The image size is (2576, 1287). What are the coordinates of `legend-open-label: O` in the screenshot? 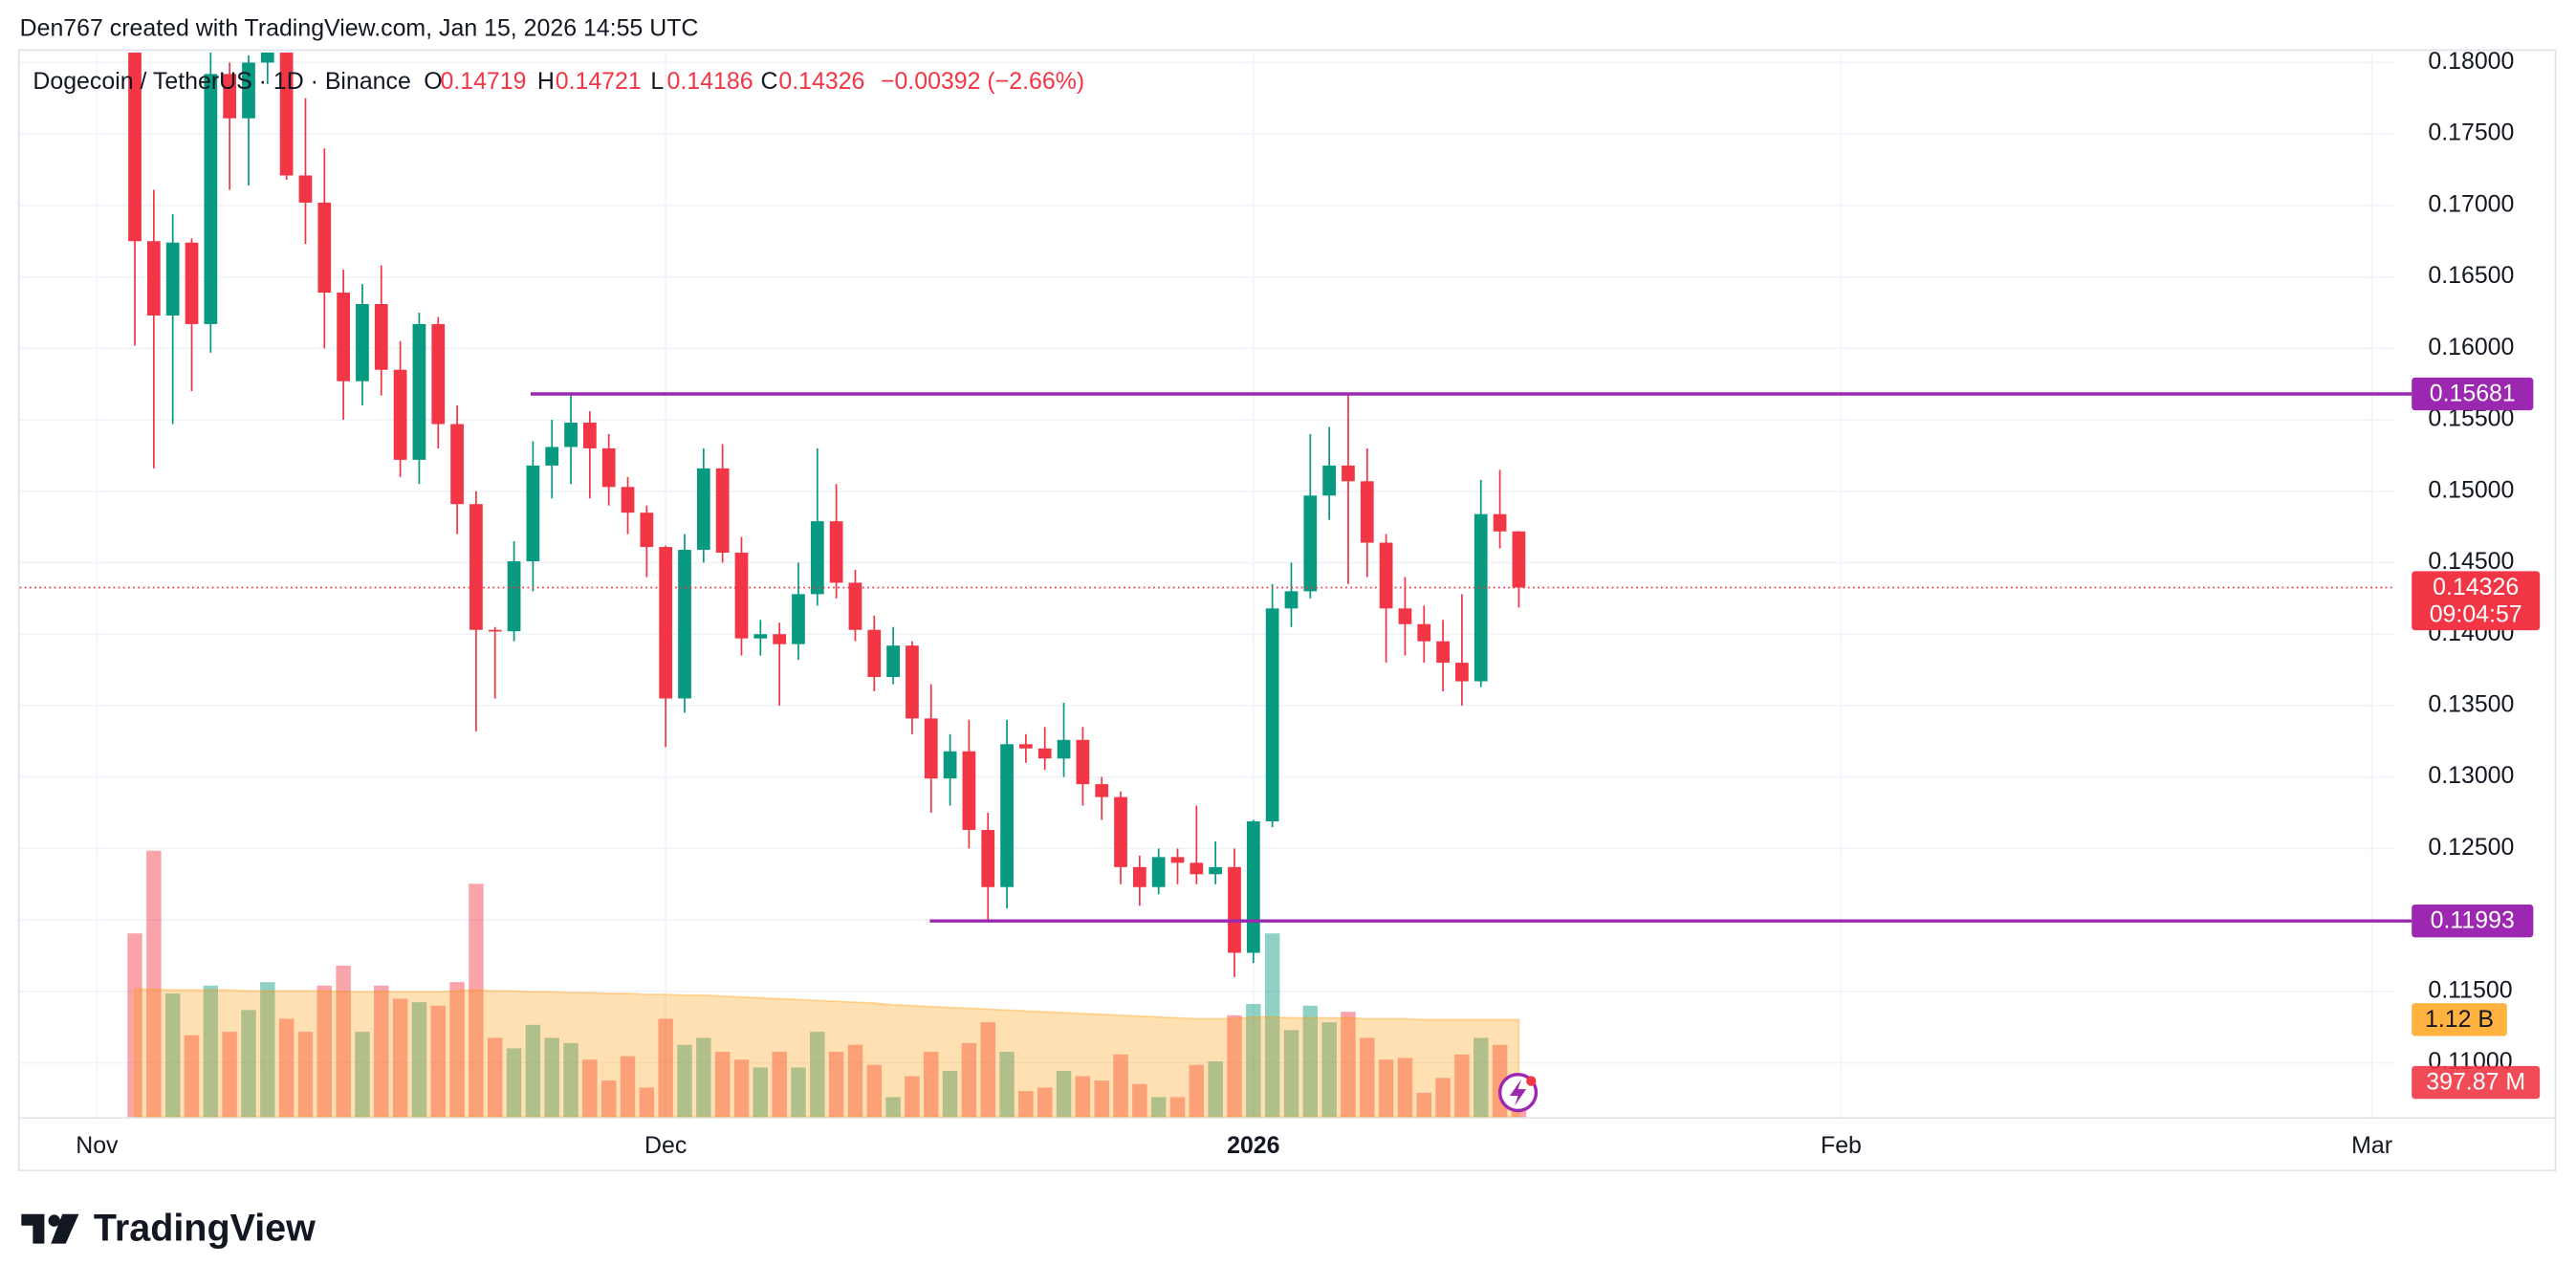 It's located at (433, 81).